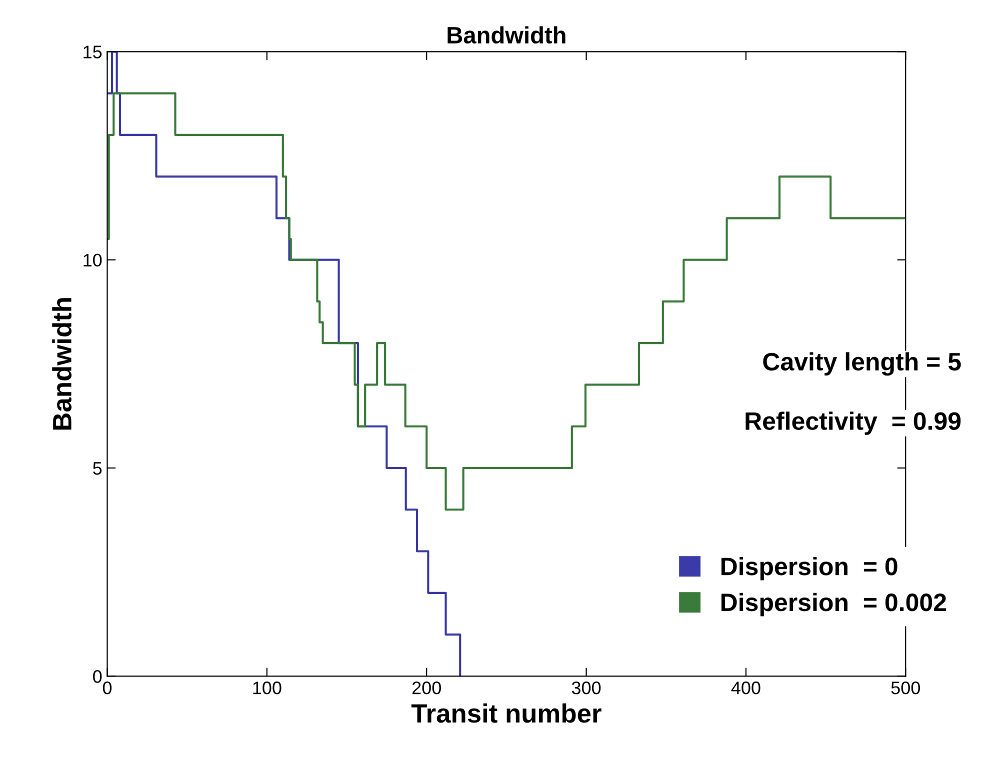 The height and width of the screenshot is (771, 993). I want to click on legend-label: Dispersion = 0.002, so click(833, 604).